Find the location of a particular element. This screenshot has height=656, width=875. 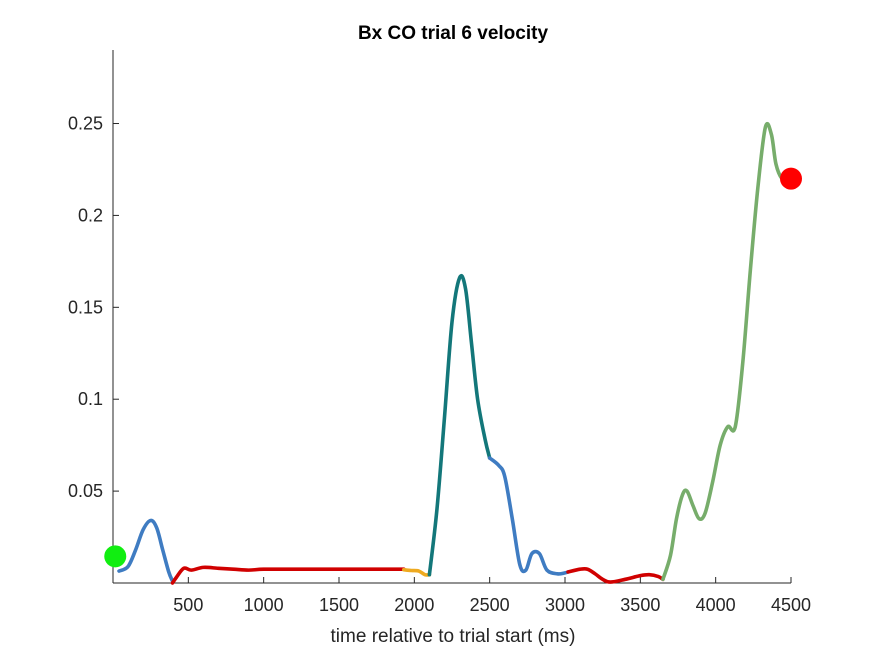

x-tick-label: 4500 is located at coordinates (791, 605).